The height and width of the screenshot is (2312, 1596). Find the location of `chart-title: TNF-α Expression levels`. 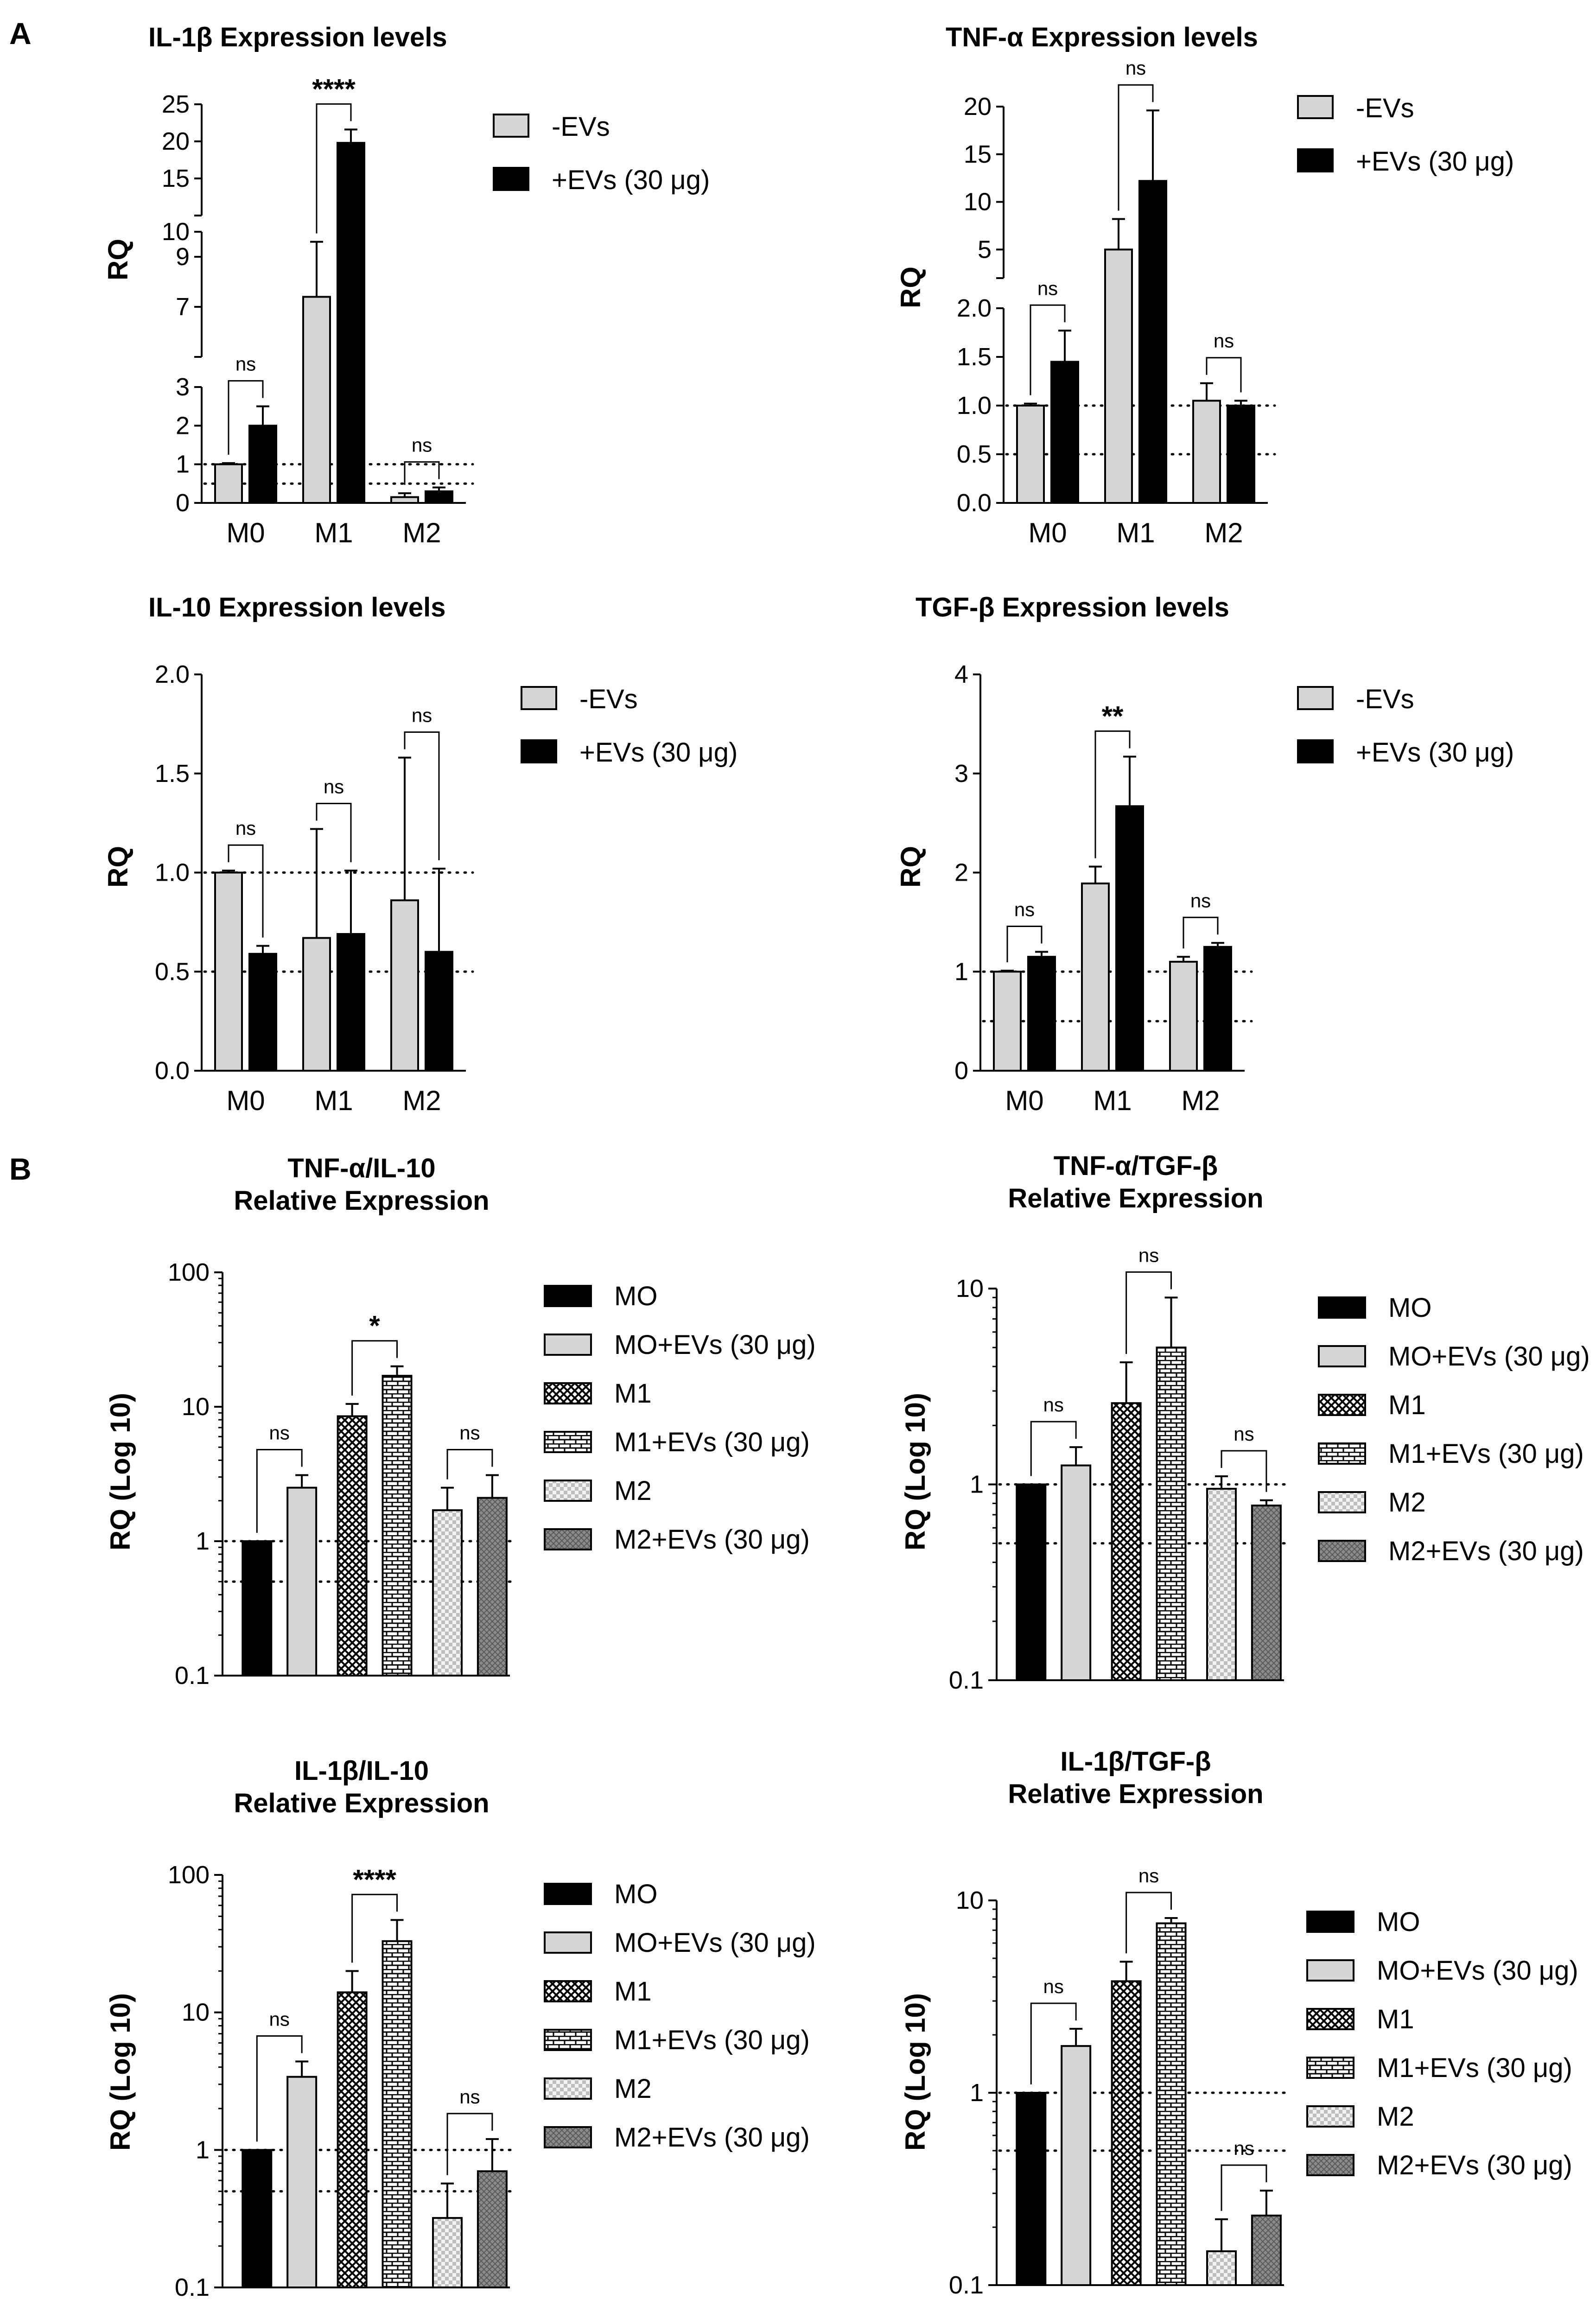

chart-title: TNF-α Expression levels is located at coordinates (1102, 37).